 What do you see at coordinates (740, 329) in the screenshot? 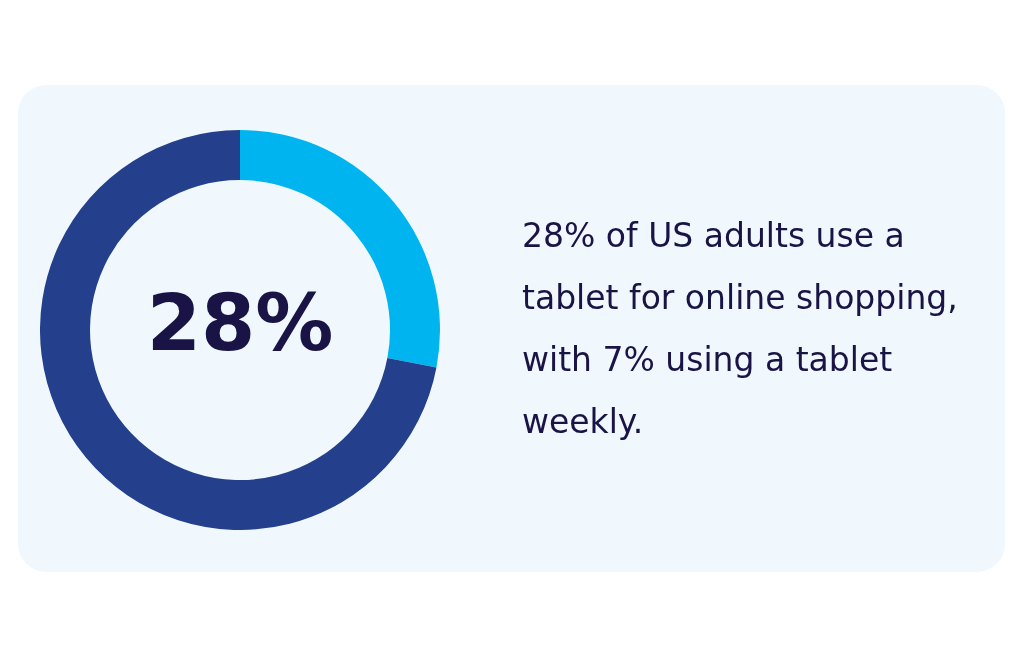
I see `text: 28% of US adults use a tablet for online shopping, with 7% using a tablet weekly.` at bounding box center [740, 329].